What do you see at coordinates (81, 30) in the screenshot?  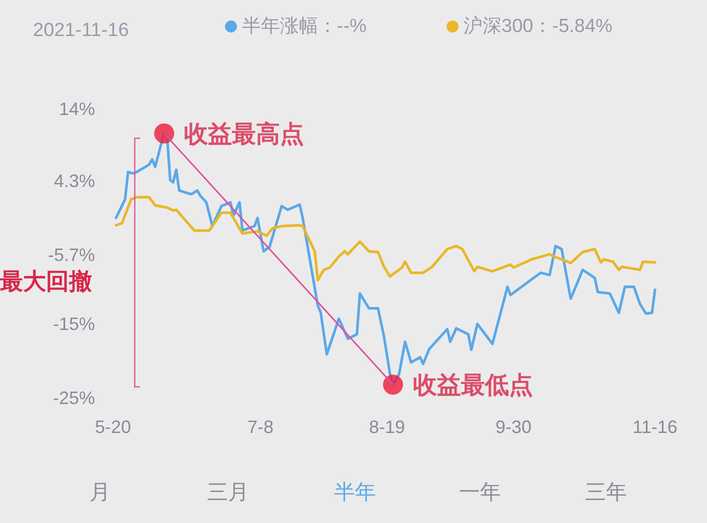 I see `chart-title: 2021-11-16` at bounding box center [81, 30].